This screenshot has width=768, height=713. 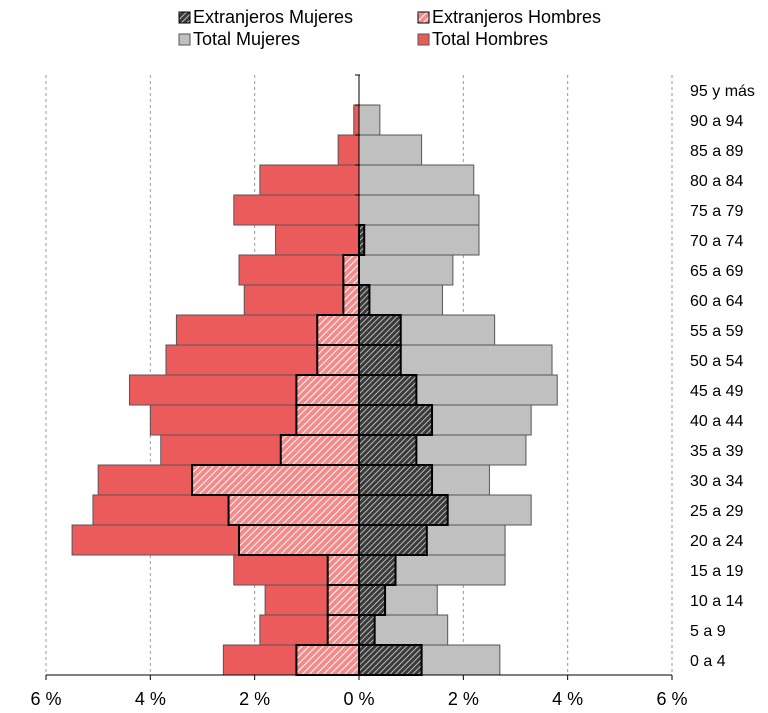 What do you see at coordinates (246, 39) in the screenshot?
I see `legend-label-total-mujeres: Total Mujeres` at bounding box center [246, 39].